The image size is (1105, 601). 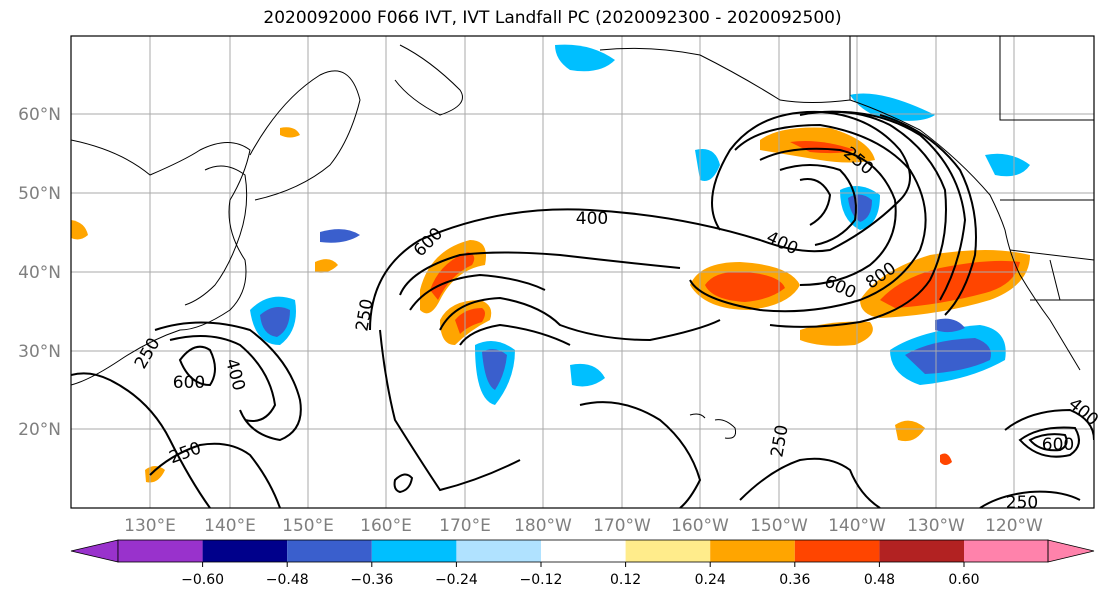 What do you see at coordinates (371, 580) in the screenshot?
I see `colorbar-tick-label: −0.36` at bounding box center [371, 580].